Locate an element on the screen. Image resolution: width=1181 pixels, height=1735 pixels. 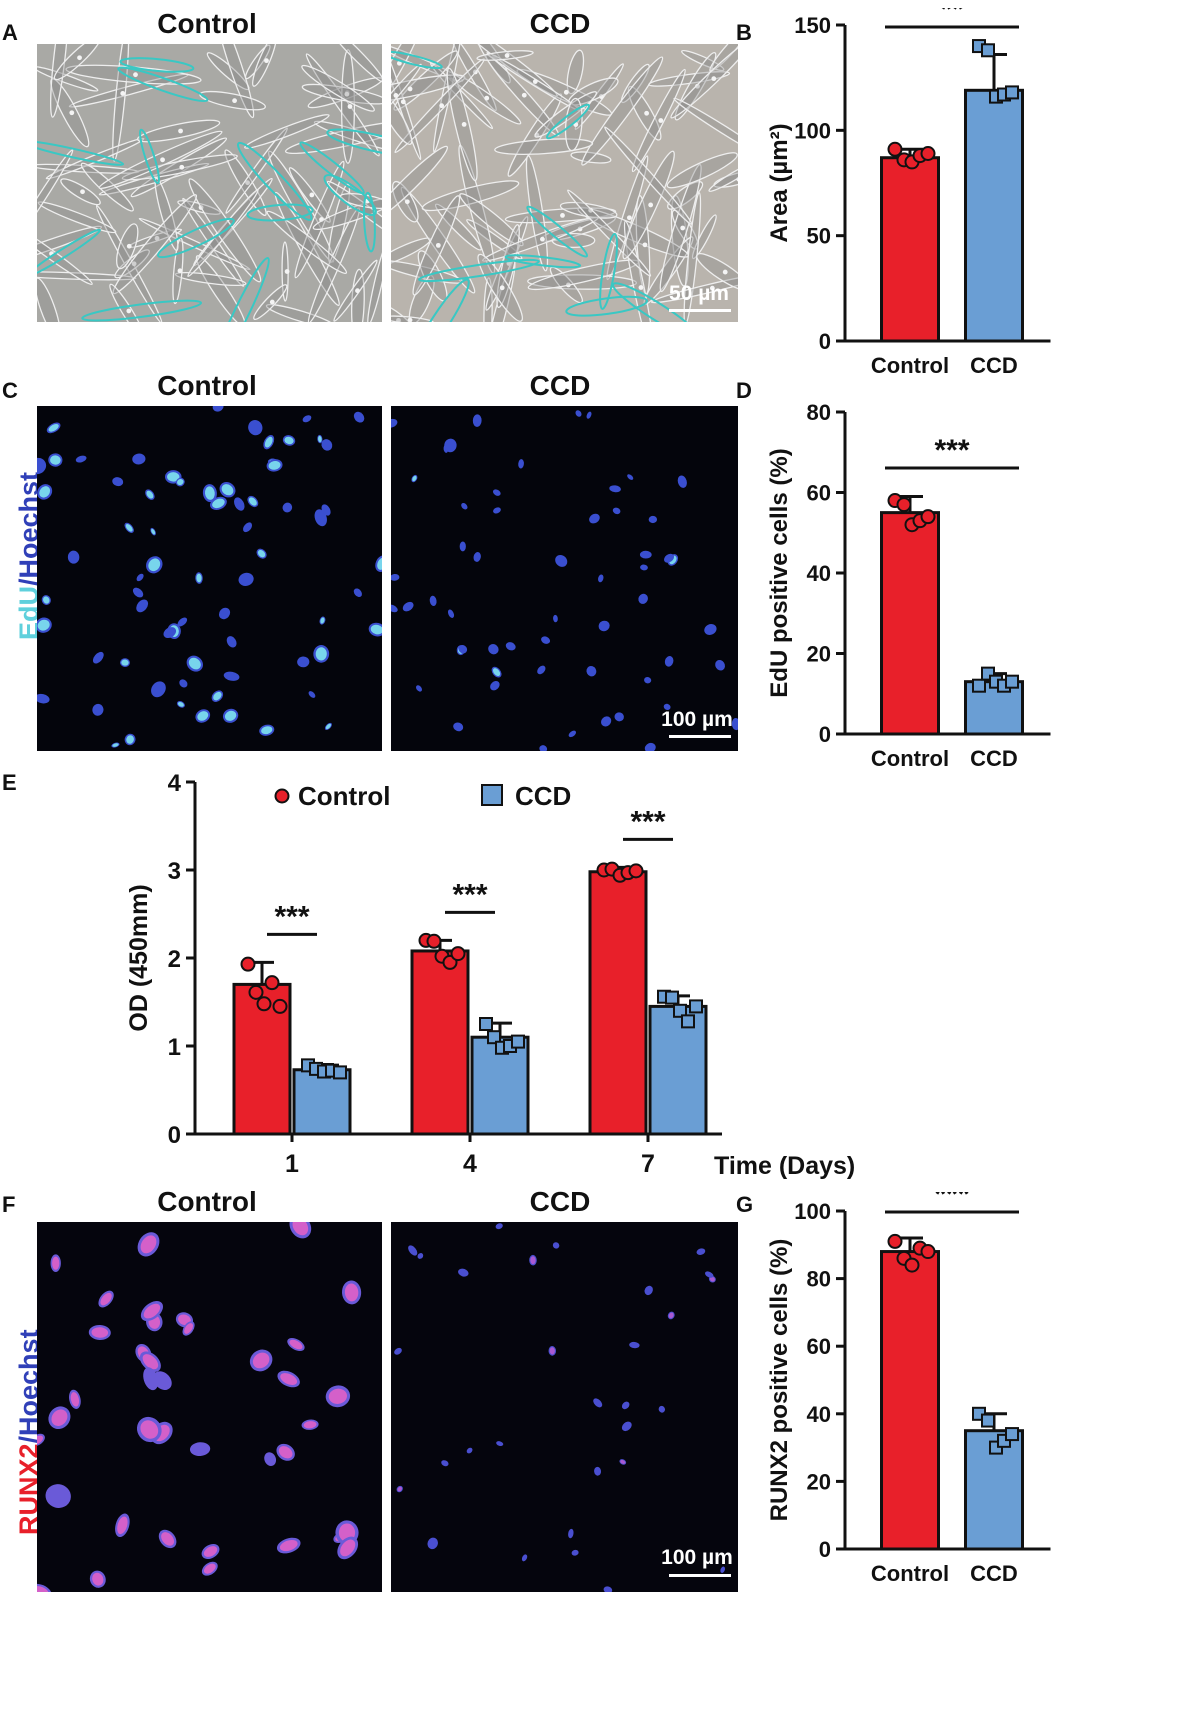
edu-control-image is located at coordinates (209, 578).